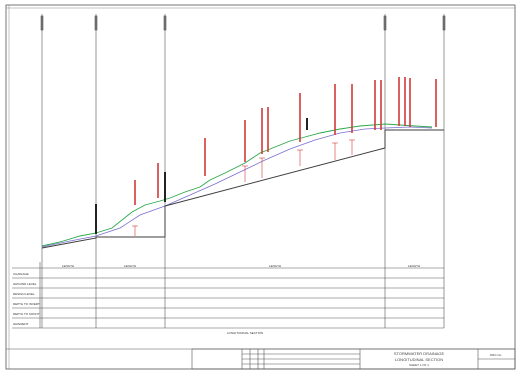  What do you see at coordinates (261, 359) in the screenshot?
I see `title-block` at bounding box center [261, 359].